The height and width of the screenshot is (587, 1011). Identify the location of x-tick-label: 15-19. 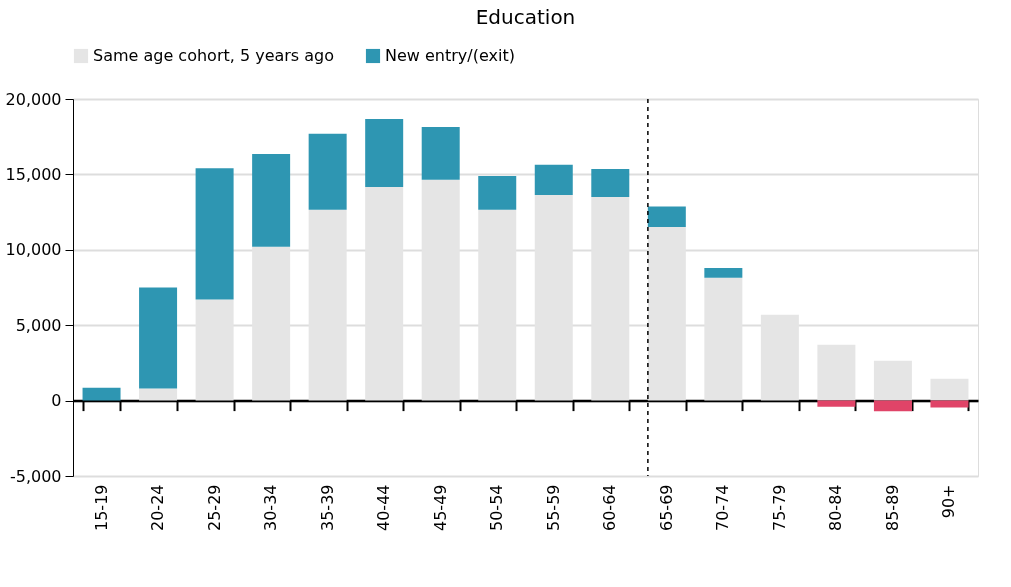
(101, 507).